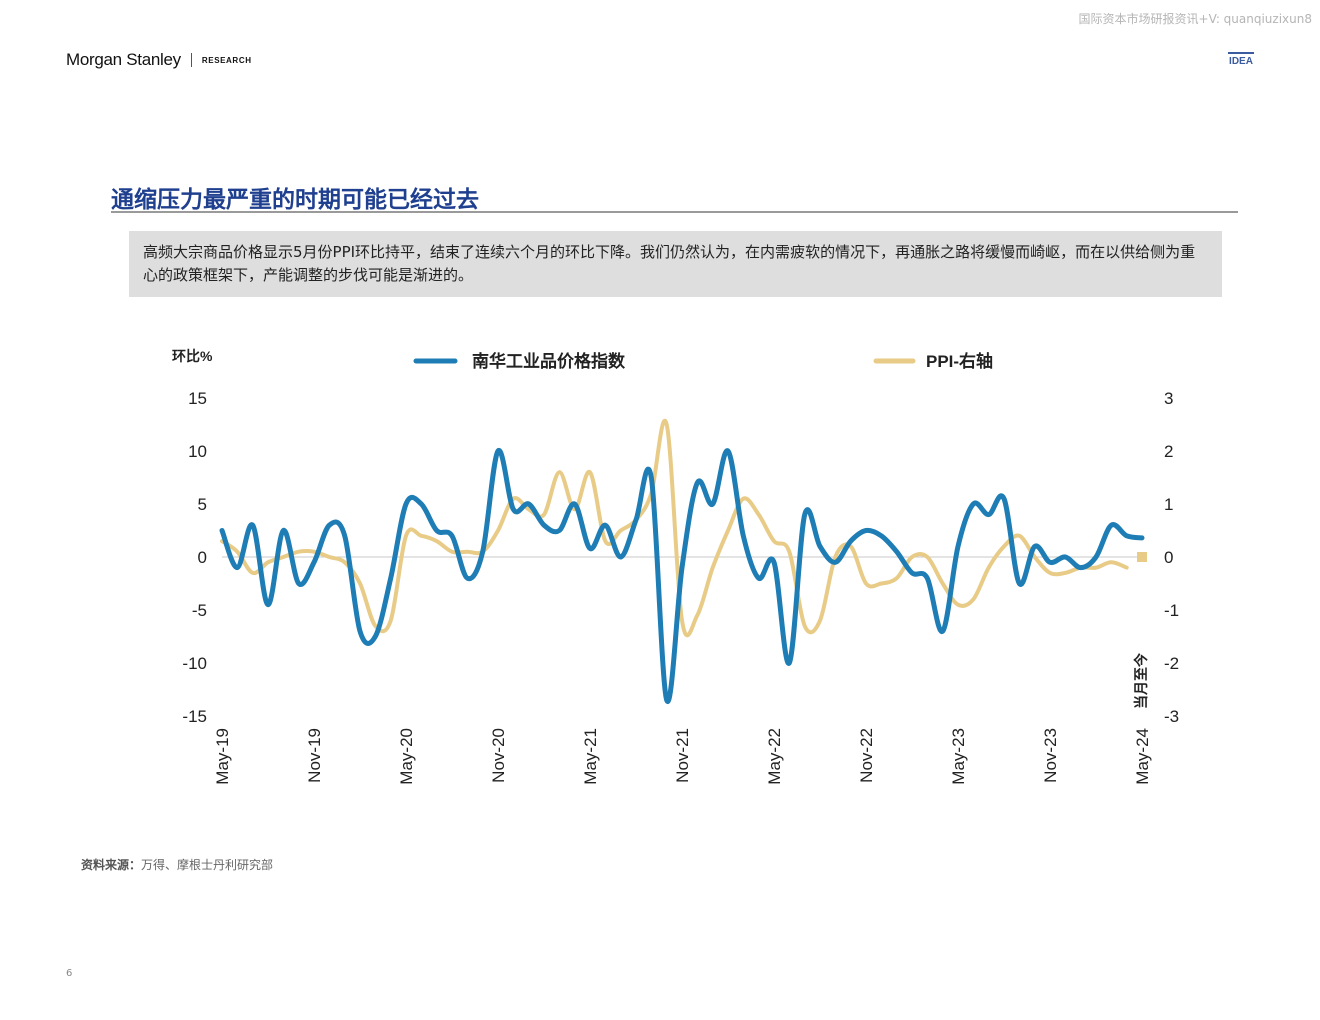  I want to click on header: Morgan Stanley RESEARCH, so click(159, 60).